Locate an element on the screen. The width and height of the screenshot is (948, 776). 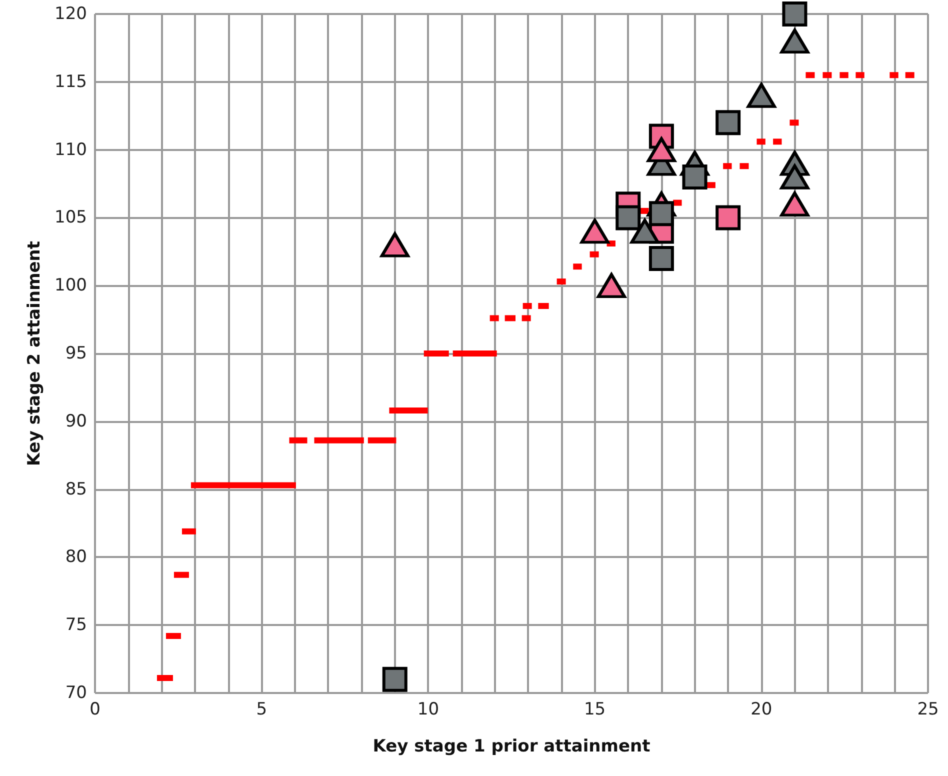
y-tick-label: 85 is located at coordinates (76, 489).